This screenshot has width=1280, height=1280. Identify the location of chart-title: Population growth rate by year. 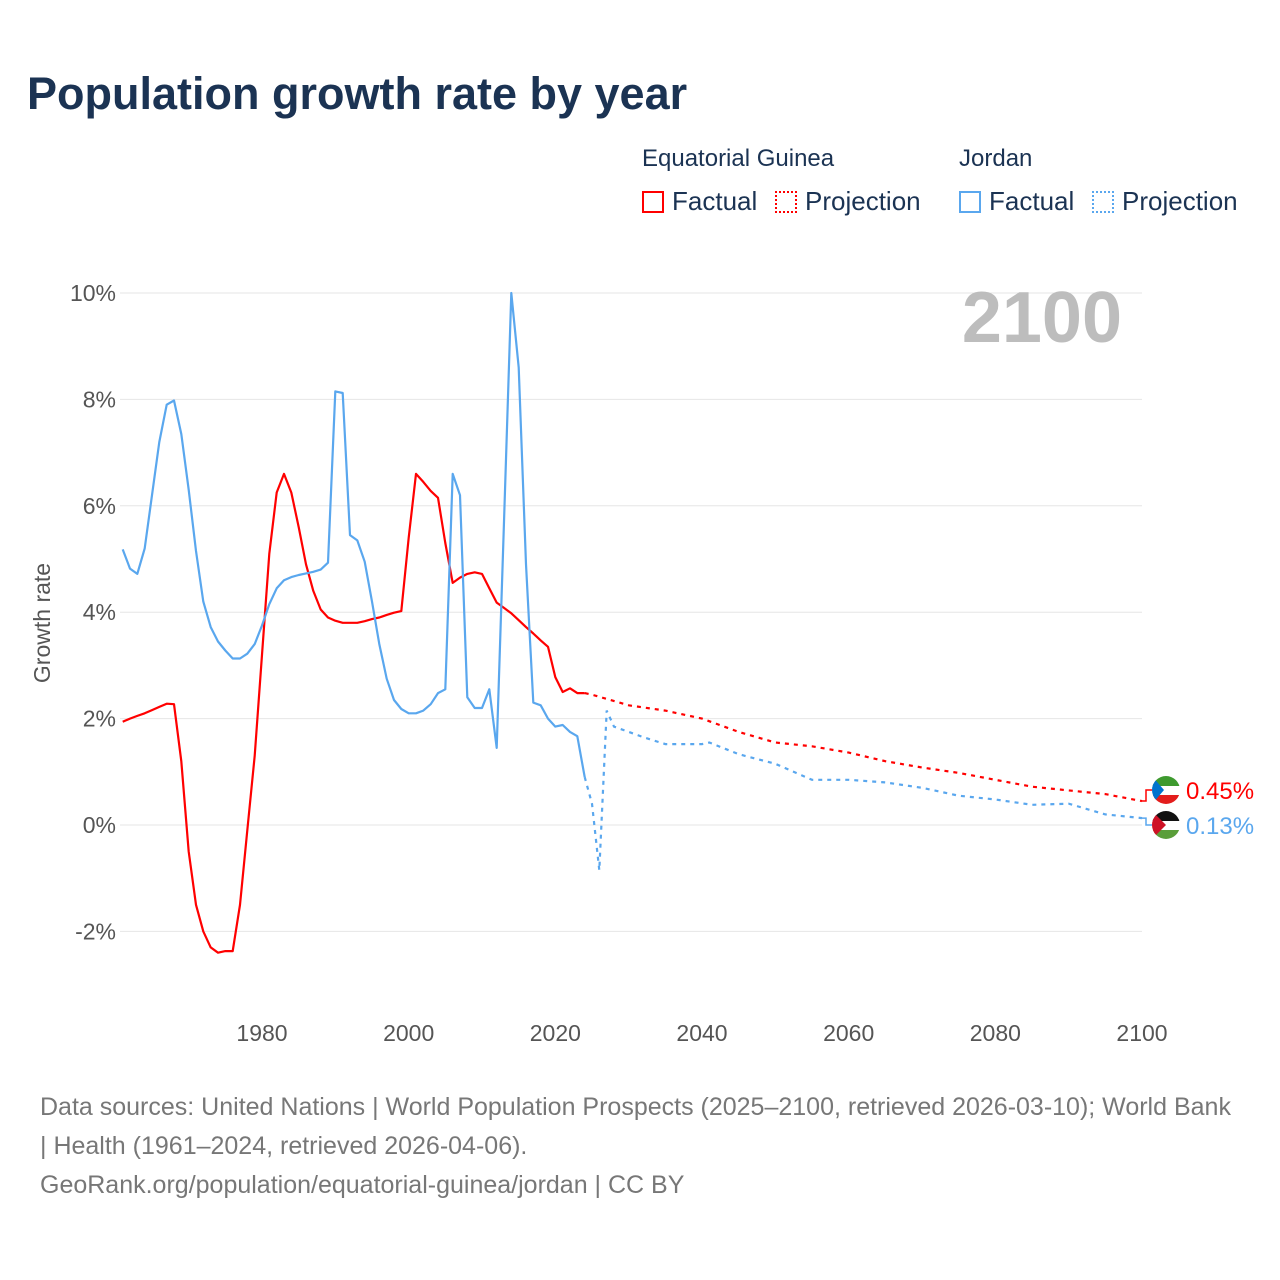
(357, 93).